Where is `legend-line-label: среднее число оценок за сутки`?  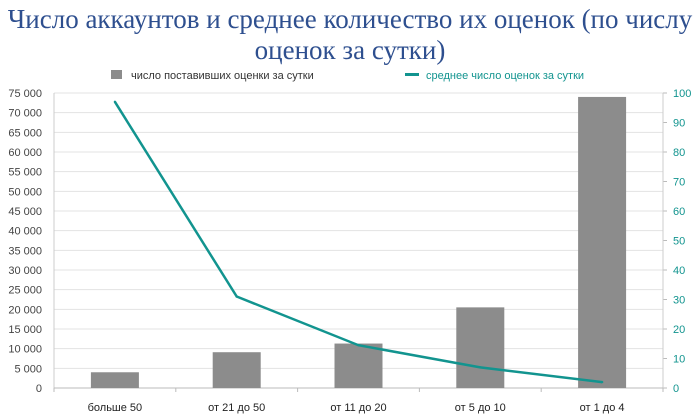
legend-line-label: среднее число оценок за сутки is located at coordinates (505, 76).